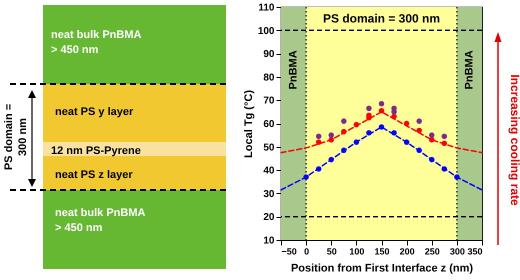 Image resolution: width=520 pixels, height=280 pixels. What do you see at coordinates (96, 151) in the screenshot?
I see `text: 12 nm PS-Pyrene` at bounding box center [96, 151].